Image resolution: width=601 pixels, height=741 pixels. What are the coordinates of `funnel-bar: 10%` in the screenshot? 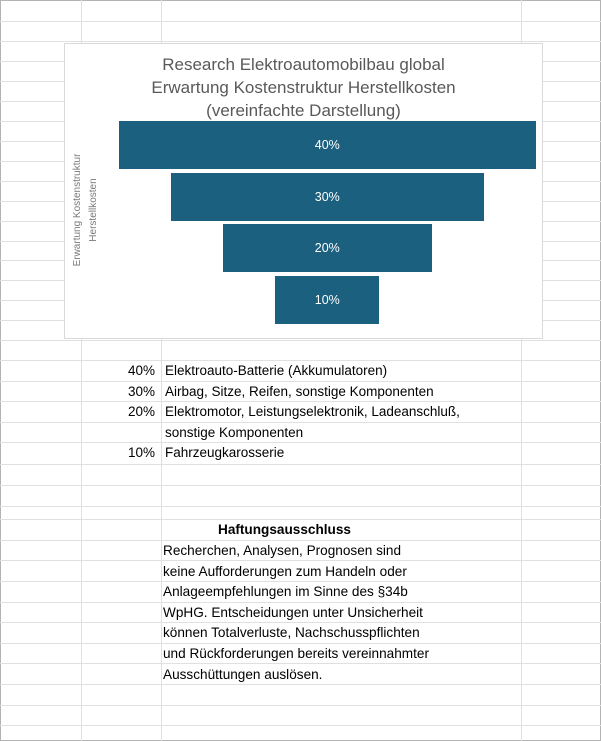 It's located at (327, 300).